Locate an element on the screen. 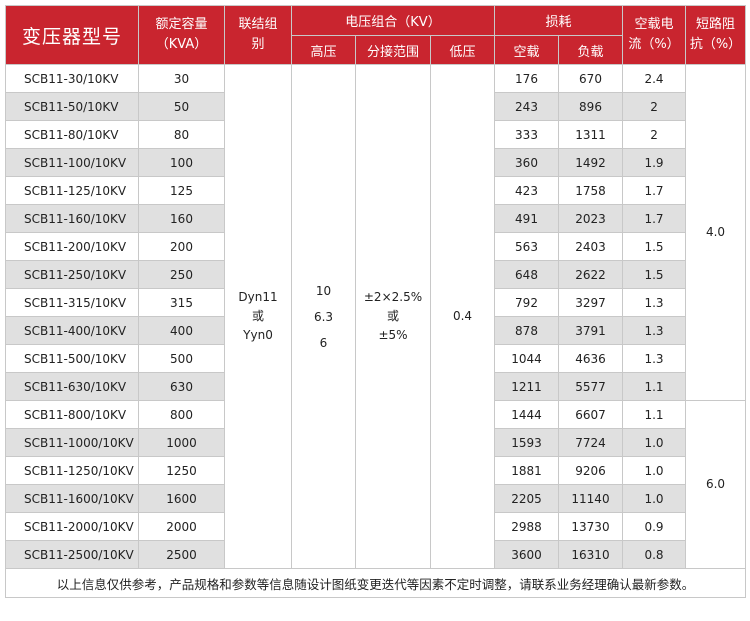 The height and width of the screenshot is (621, 750). load-loss-cell: 7724 is located at coordinates (590, 442).